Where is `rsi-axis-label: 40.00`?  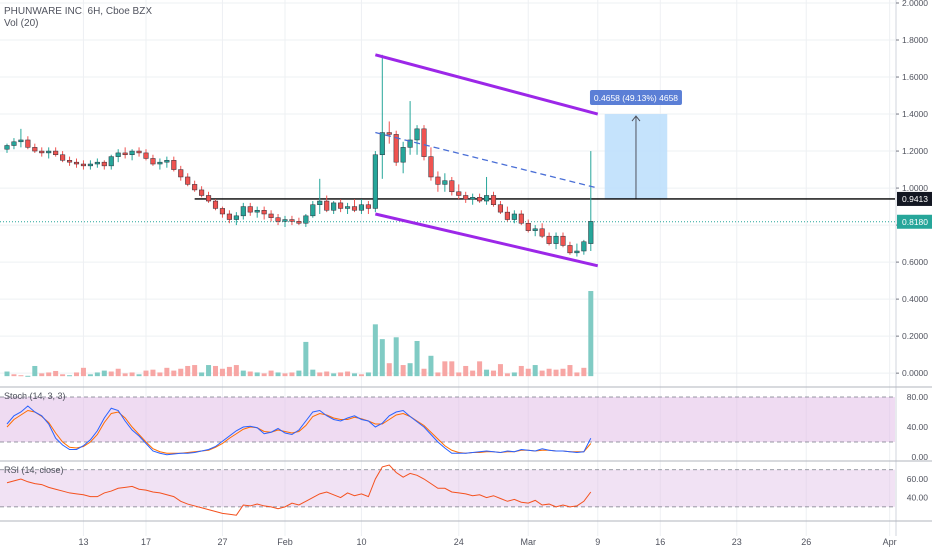 rsi-axis-label: 40.00 is located at coordinates (918, 498).